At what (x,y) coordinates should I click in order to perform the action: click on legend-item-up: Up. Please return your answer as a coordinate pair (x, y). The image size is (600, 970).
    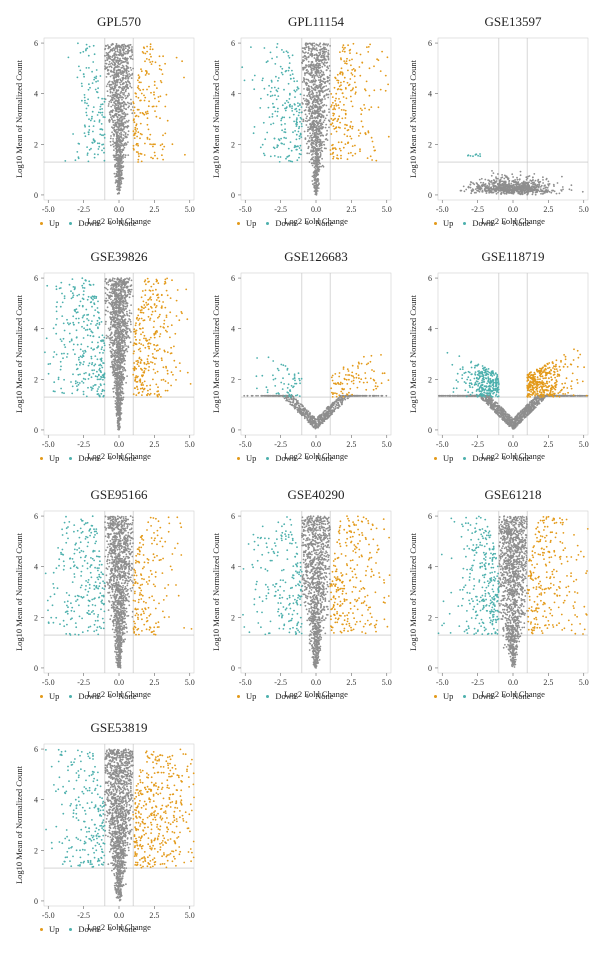
    Looking at the image, I should click on (443, 223).